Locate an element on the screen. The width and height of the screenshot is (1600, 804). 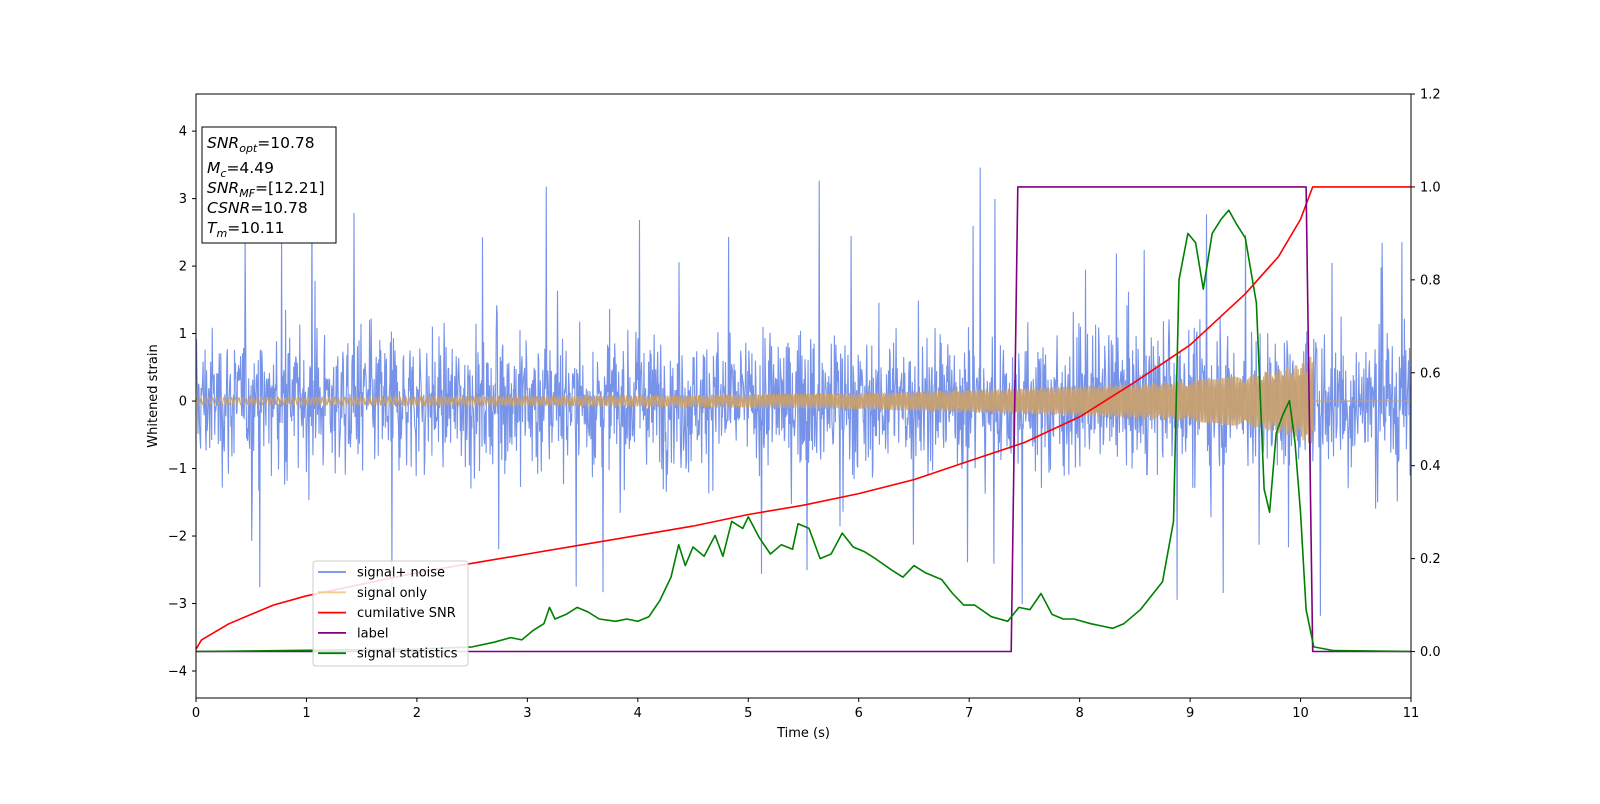
x-tick-label: 9 is located at coordinates (1190, 713).